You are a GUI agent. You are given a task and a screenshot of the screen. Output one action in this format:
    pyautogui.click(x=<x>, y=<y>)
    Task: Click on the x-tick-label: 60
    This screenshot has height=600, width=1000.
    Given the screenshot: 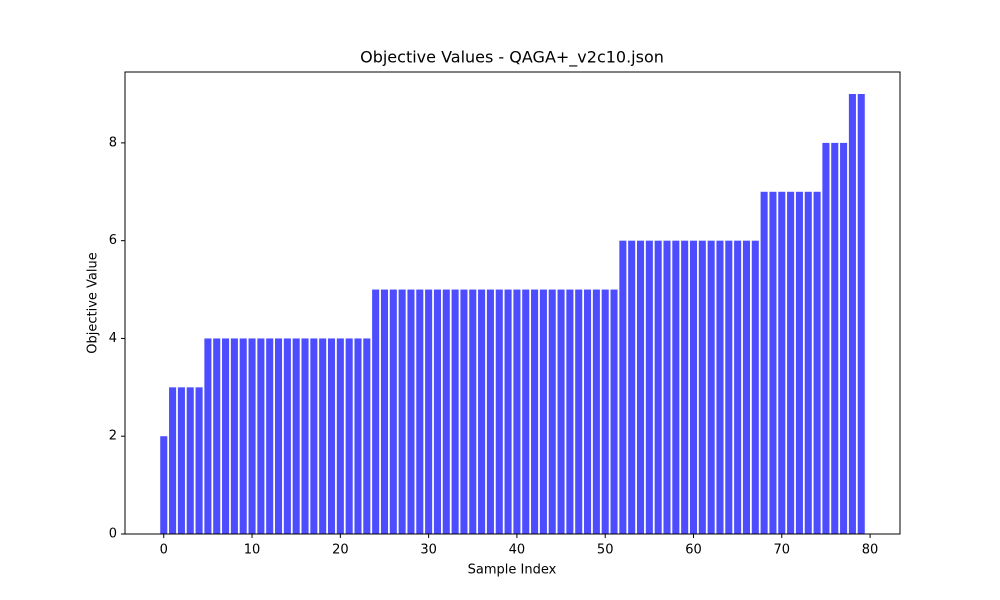 What is the action you would take?
    pyautogui.click(x=693, y=550)
    